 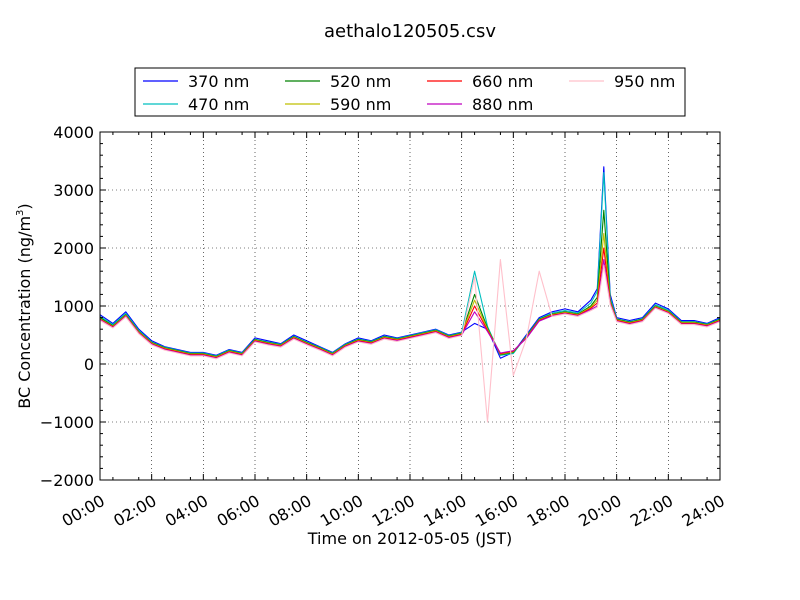 I want to click on y-axis-label: BC Concentration (ng/m3), so click(x=24, y=305).